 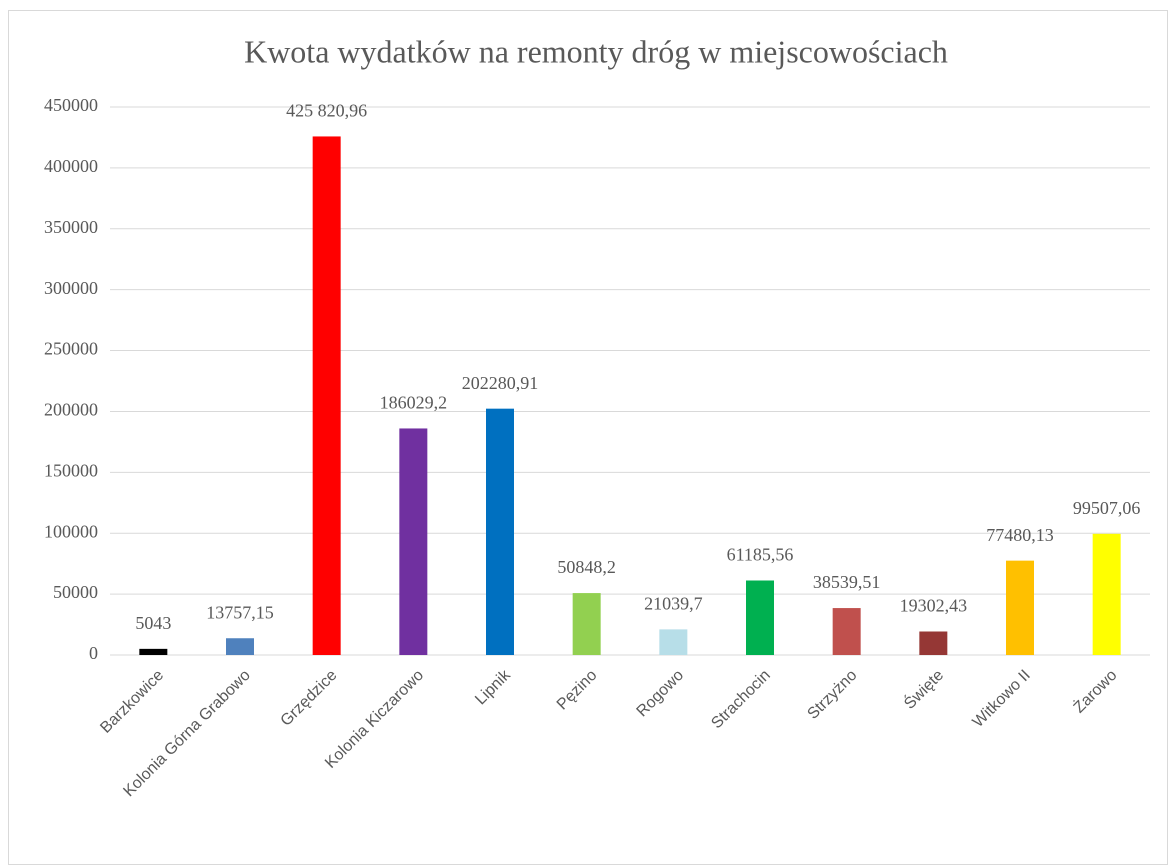 I want to click on y-tick-label: 350000, so click(x=71, y=227).